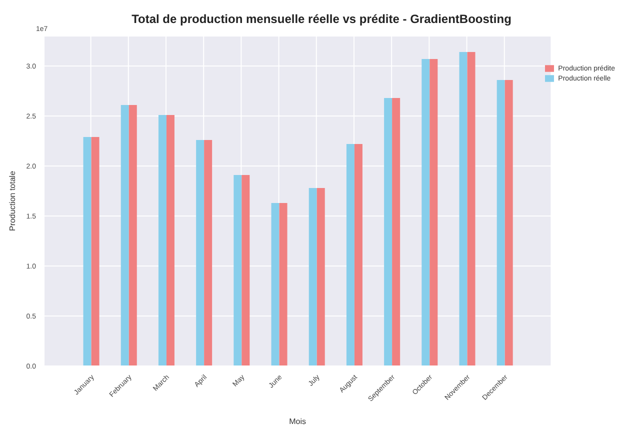  What do you see at coordinates (322, 19) in the screenshot?
I see `chart-title: Total de production mensuelle réelle vs prédite - GradientBoosting` at bounding box center [322, 19].